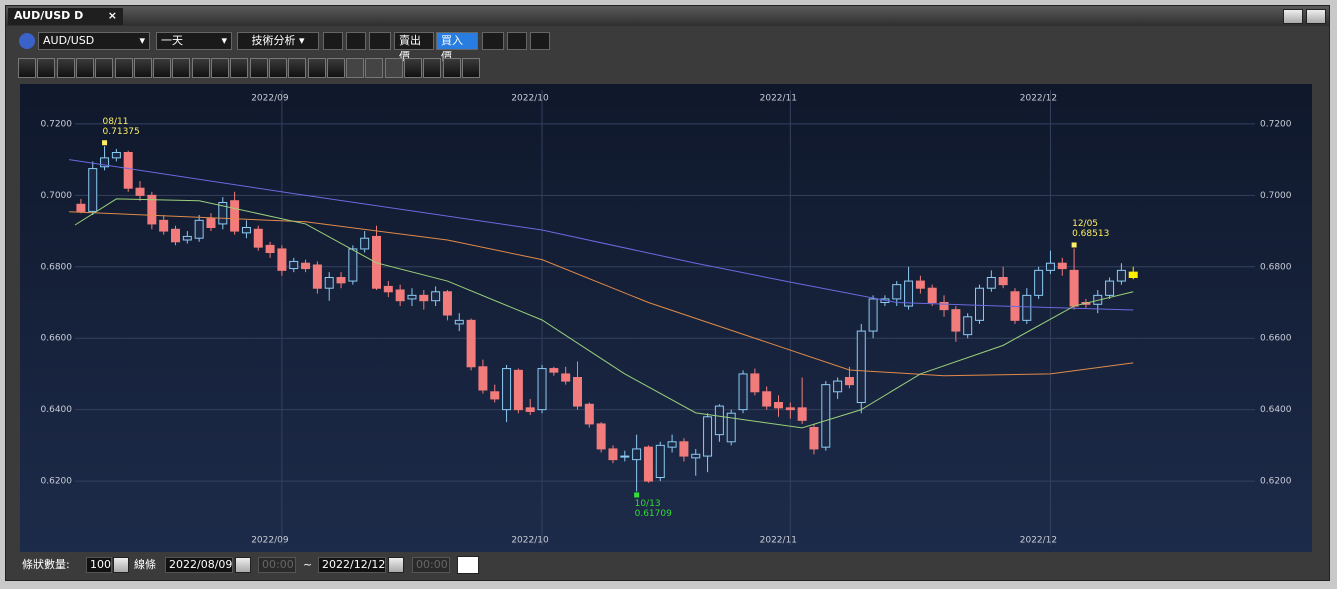 The image size is (1337, 589). What do you see at coordinates (414, 47) in the screenshot?
I see `sell-button: 賣出價` at bounding box center [414, 47].